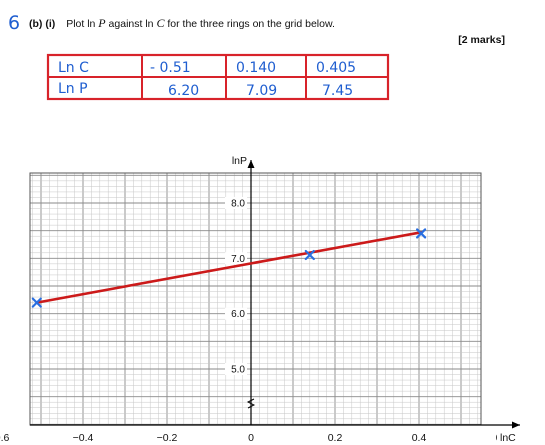  I want to click on table-cell: 7.45, so click(337, 91).